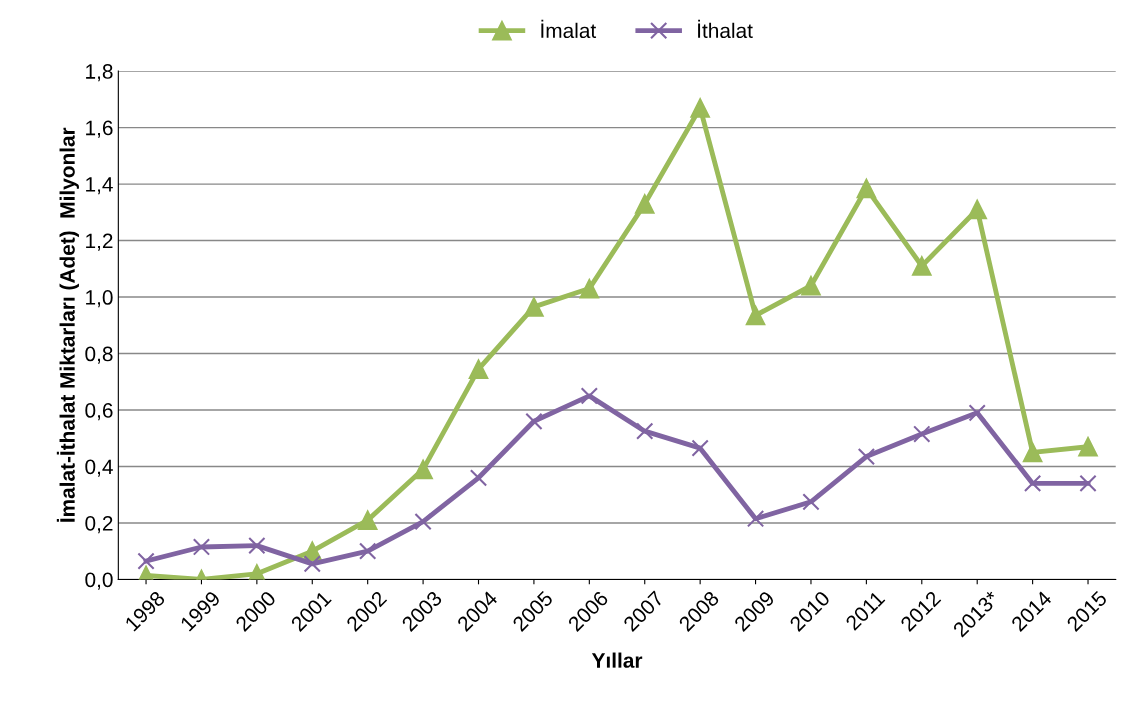 Image resolution: width=1127 pixels, height=711 pixels. What do you see at coordinates (99, 73) in the screenshot?
I see `y-tick-label: 1,8` at bounding box center [99, 73].